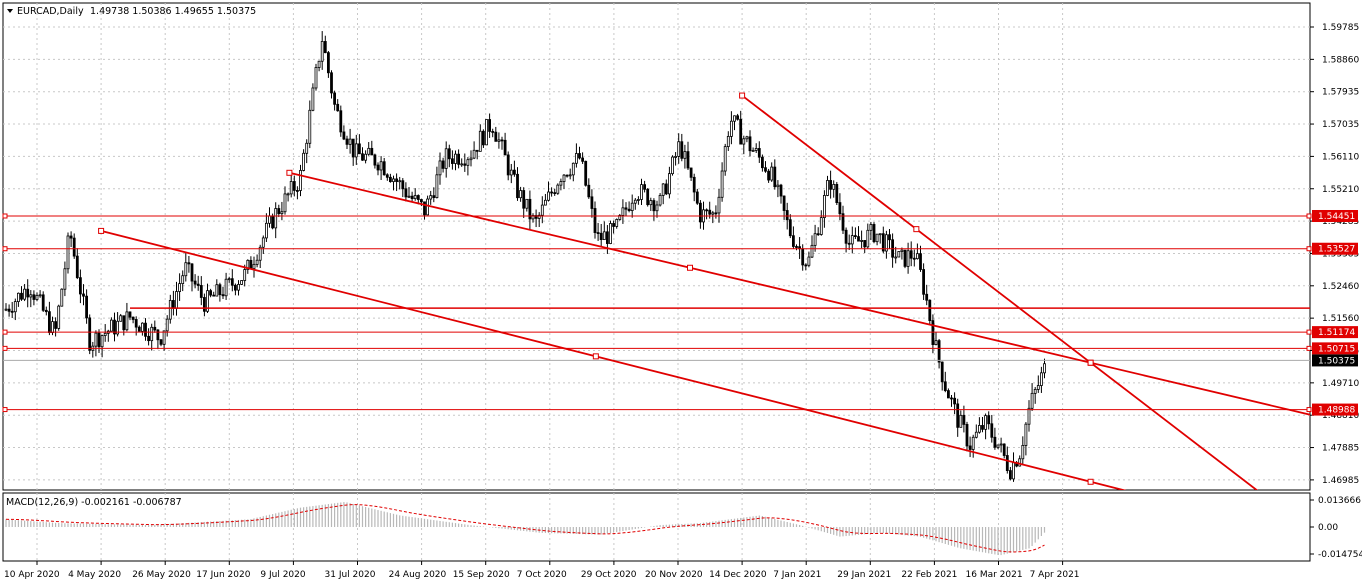 This screenshot has width=1362, height=584. Describe the element at coordinates (525, 529) in the screenshot. I see `macd-histogram` at that location.